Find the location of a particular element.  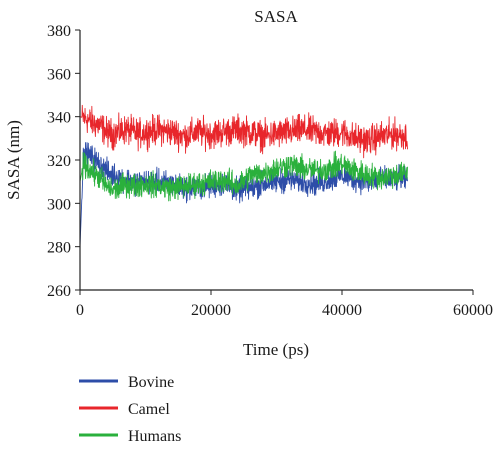

y-tick-label: 300 is located at coordinates (59, 204).